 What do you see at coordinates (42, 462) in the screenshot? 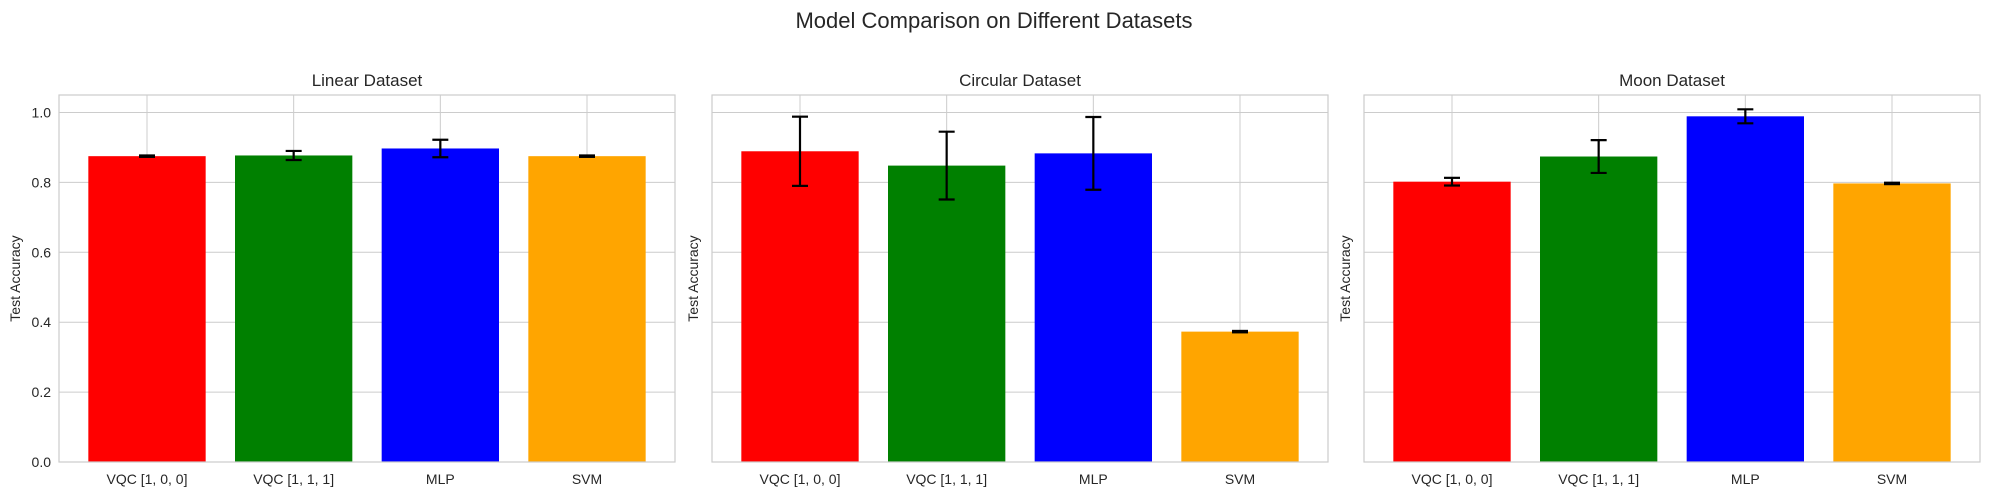
I see `y-tick-label: 0.0` at bounding box center [42, 462].